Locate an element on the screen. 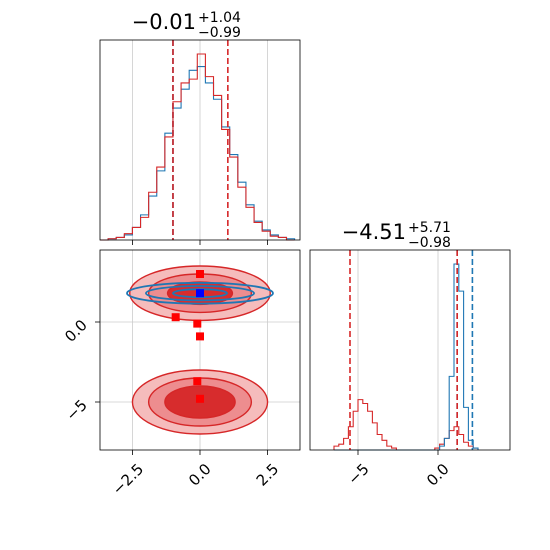 Image resolution: width=550 pixels, height=550 pixels. panel-title: −0.01 is located at coordinates (164, 22).